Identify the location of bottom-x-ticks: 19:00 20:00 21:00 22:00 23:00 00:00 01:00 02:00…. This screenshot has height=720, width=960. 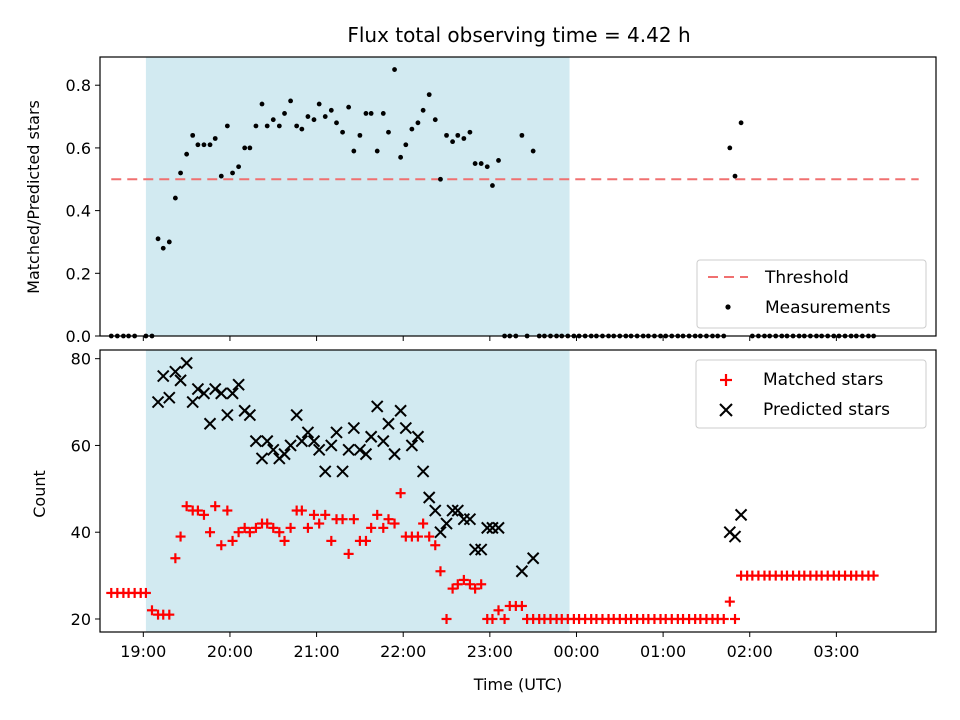
(489, 646).